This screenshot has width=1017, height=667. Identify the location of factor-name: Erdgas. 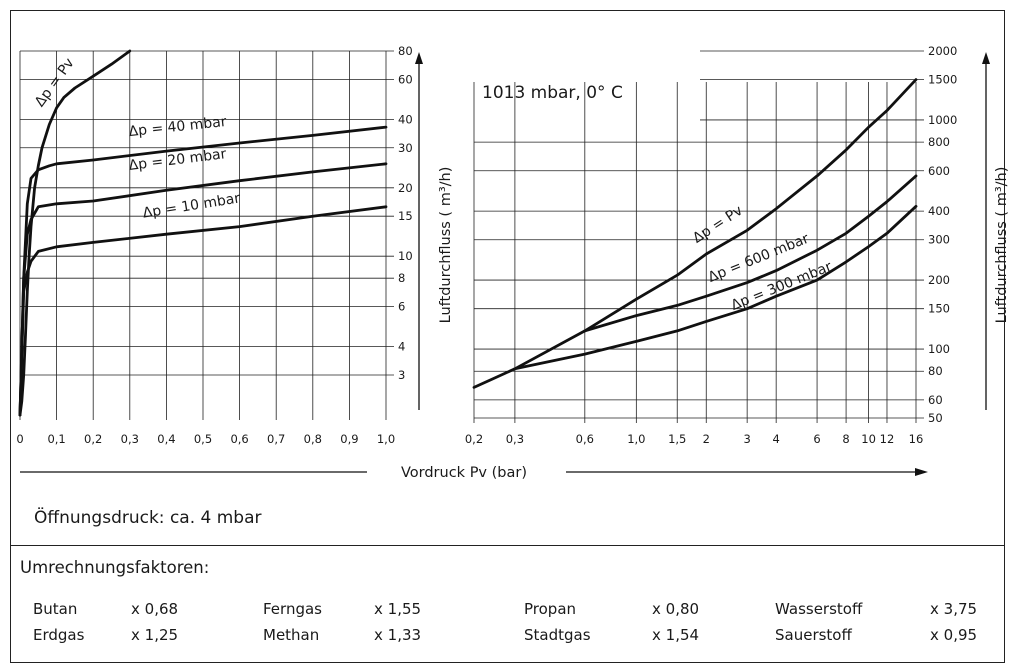
(59, 635).